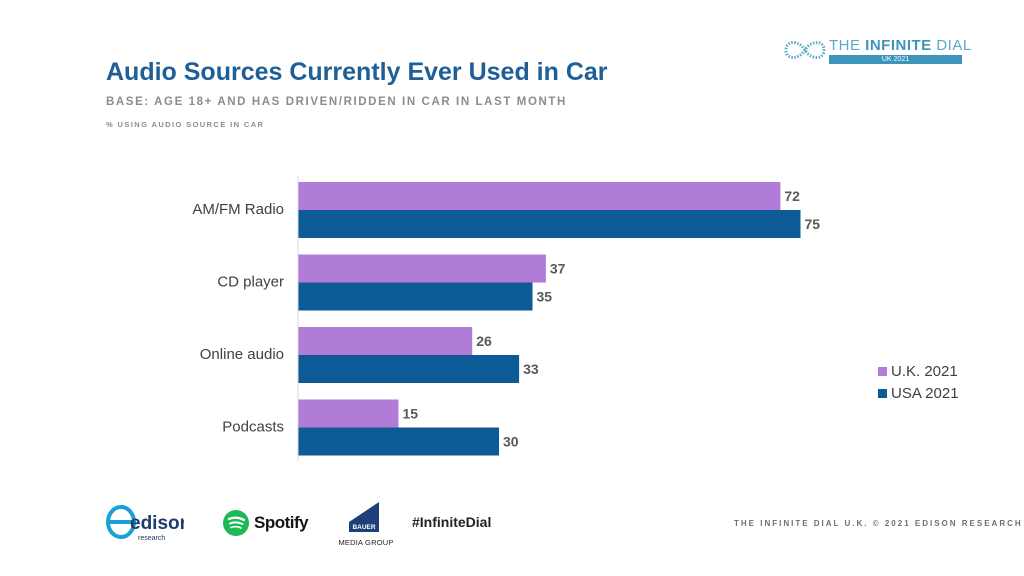 The height and width of the screenshot is (576, 1024). I want to click on infinite-dial-logo: THE INFINITE DIAL UK 2021, so click(877, 52).